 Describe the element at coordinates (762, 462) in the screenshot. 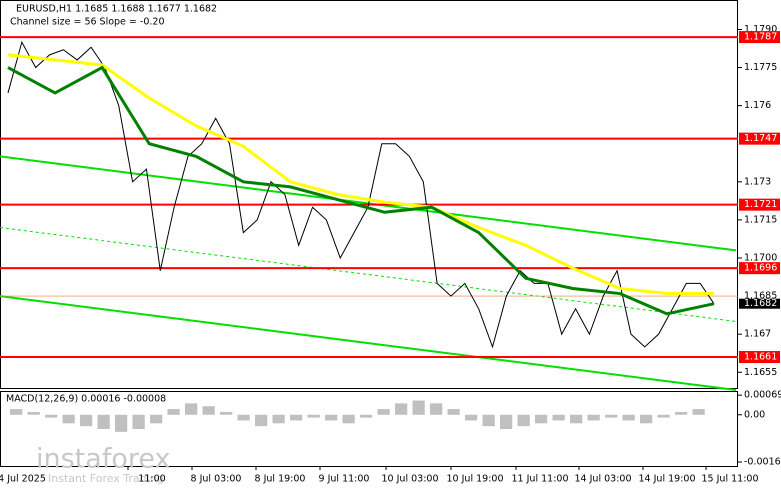

I see `macd-tick-label: -0.00166` at that location.